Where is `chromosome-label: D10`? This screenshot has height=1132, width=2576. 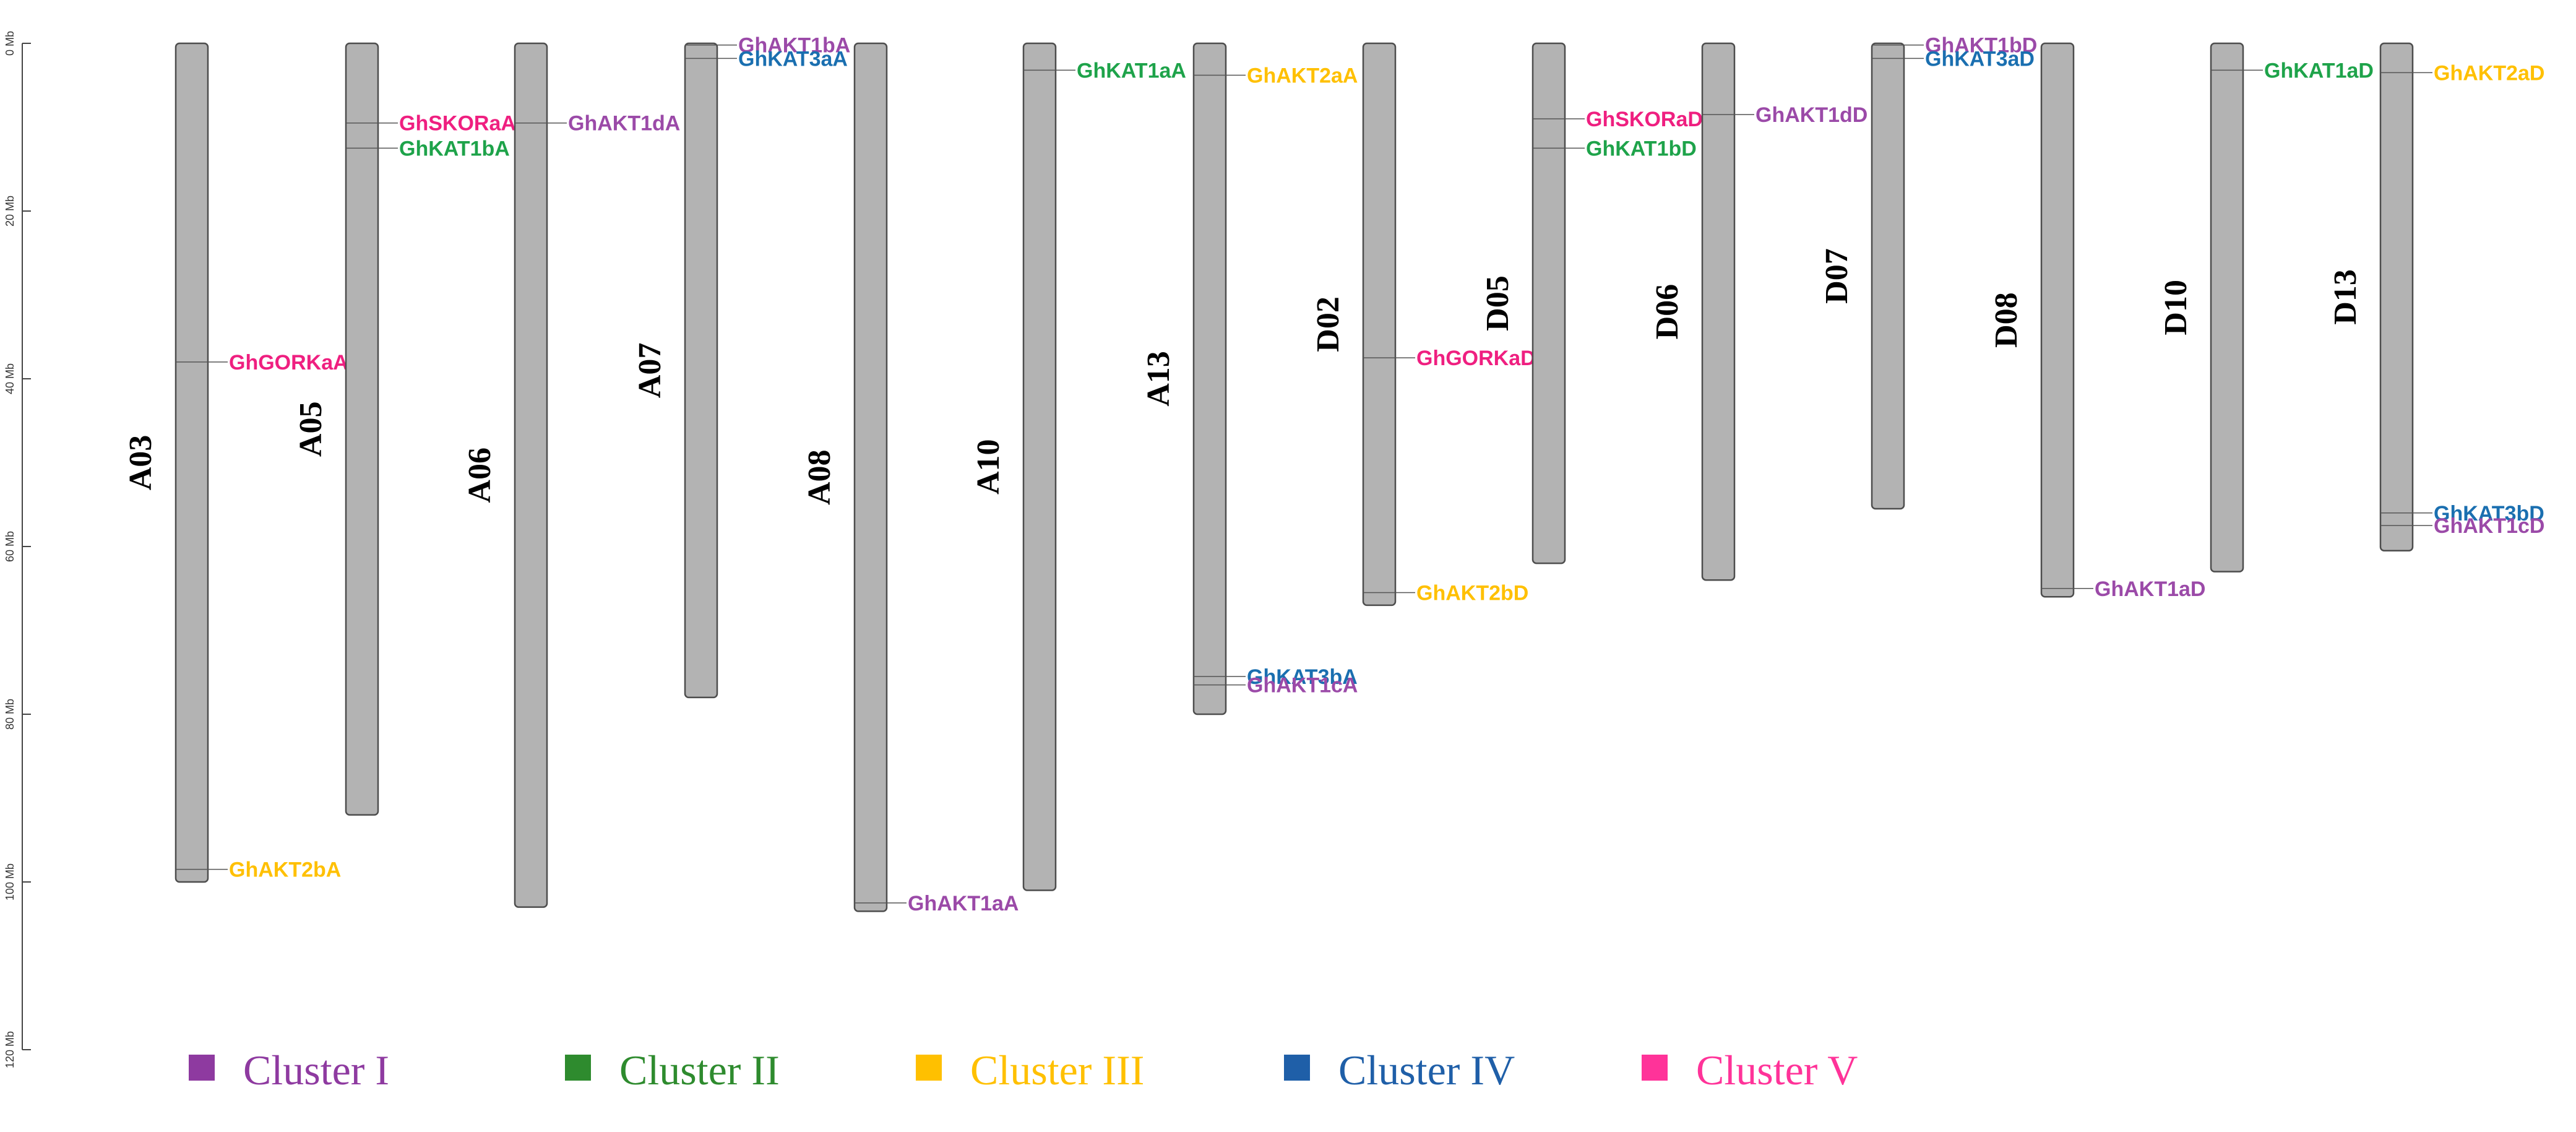
chromosome-label: D10 is located at coordinates (2176, 307).